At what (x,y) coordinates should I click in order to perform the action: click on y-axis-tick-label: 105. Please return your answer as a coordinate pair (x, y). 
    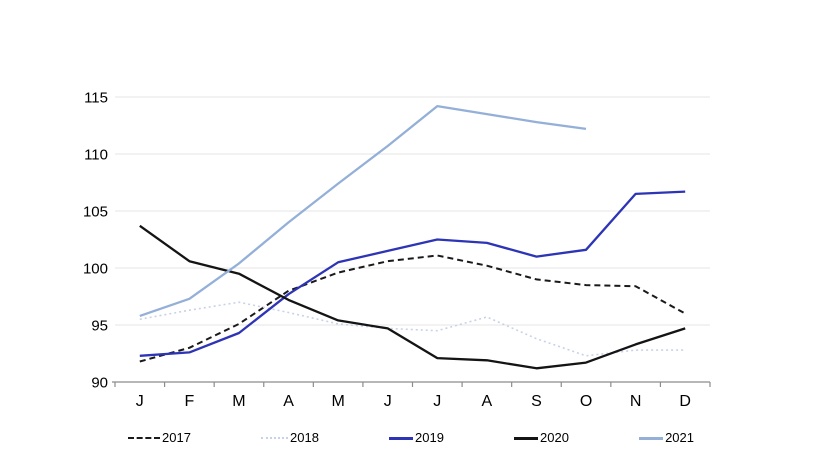
    Looking at the image, I should click on (95, 212).